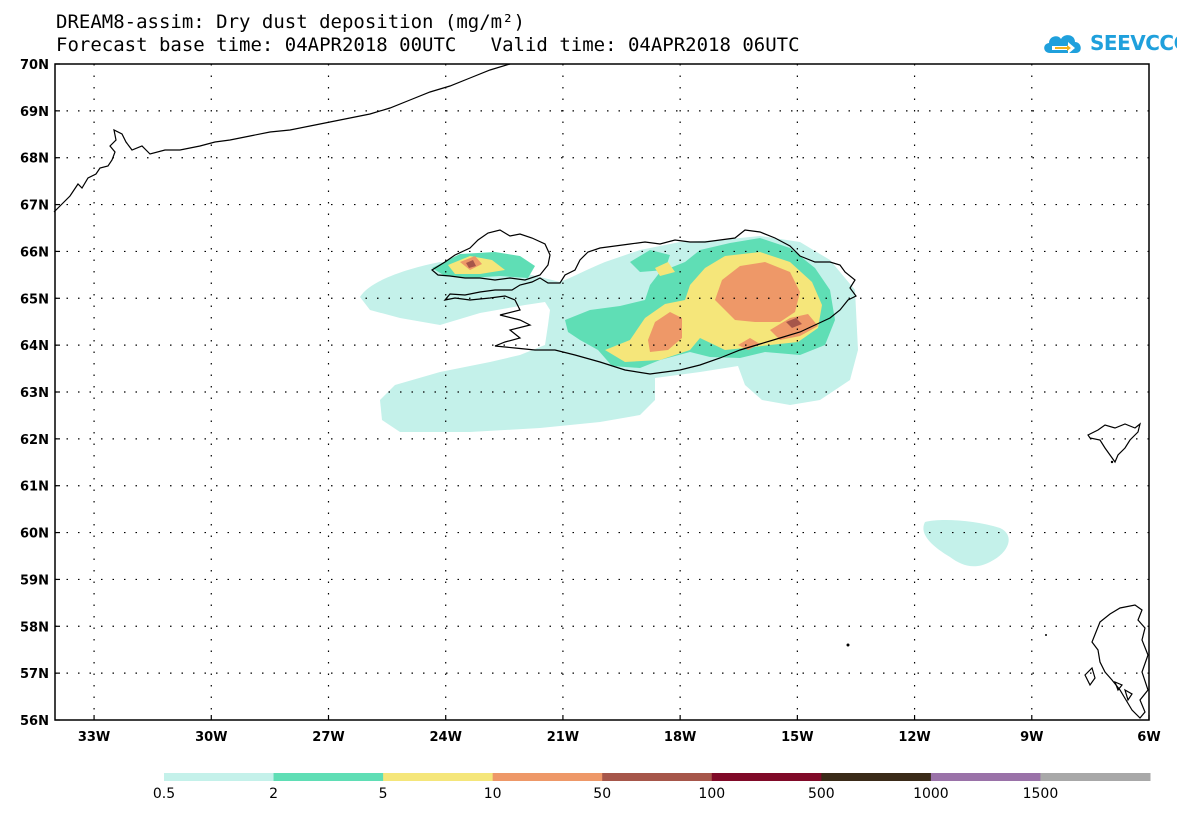 This screenshot has height=815, width=1177. Describe the element at coordinates (328, 737) in the screenshot. I see `lon-label: 27W` at that location.